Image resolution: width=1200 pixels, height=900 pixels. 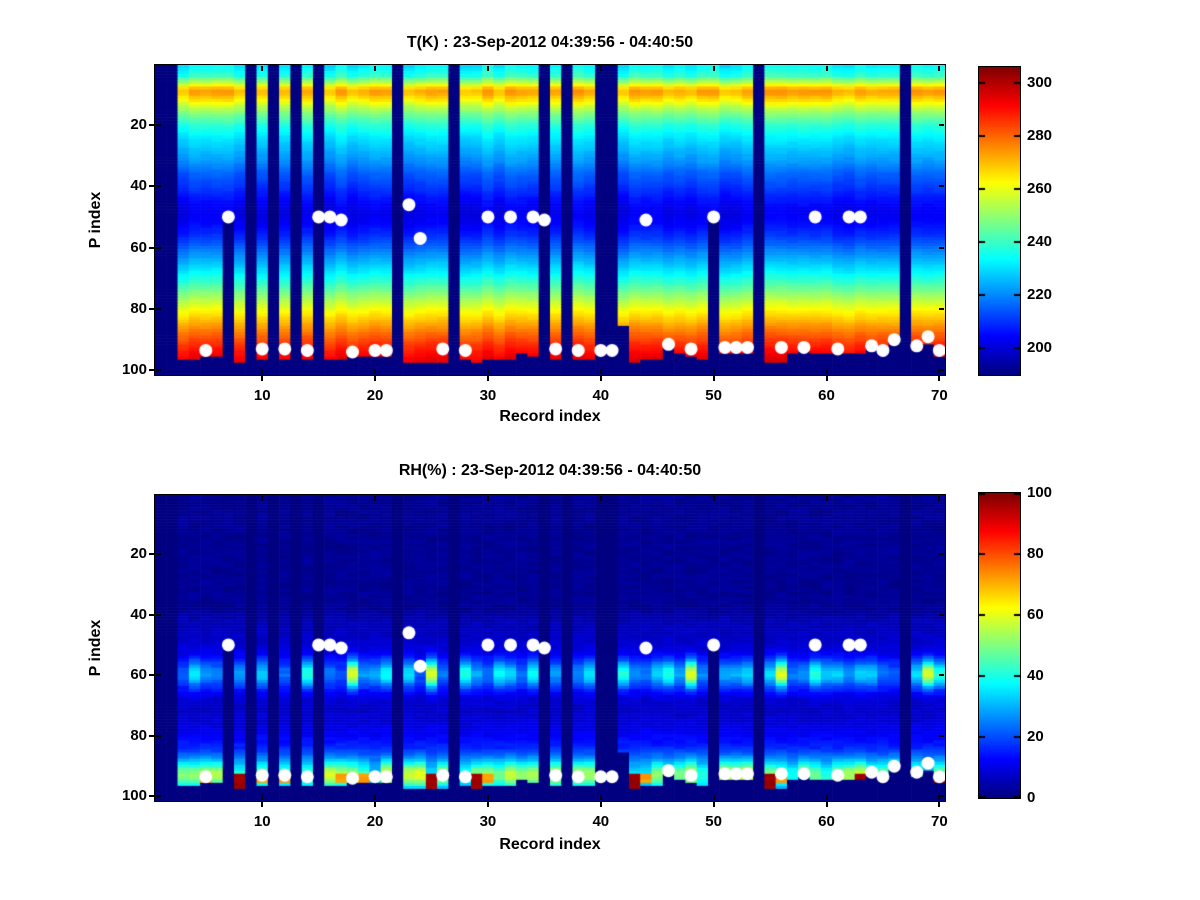 I want to click on rh-colorbar, so click(x=999, y=645).